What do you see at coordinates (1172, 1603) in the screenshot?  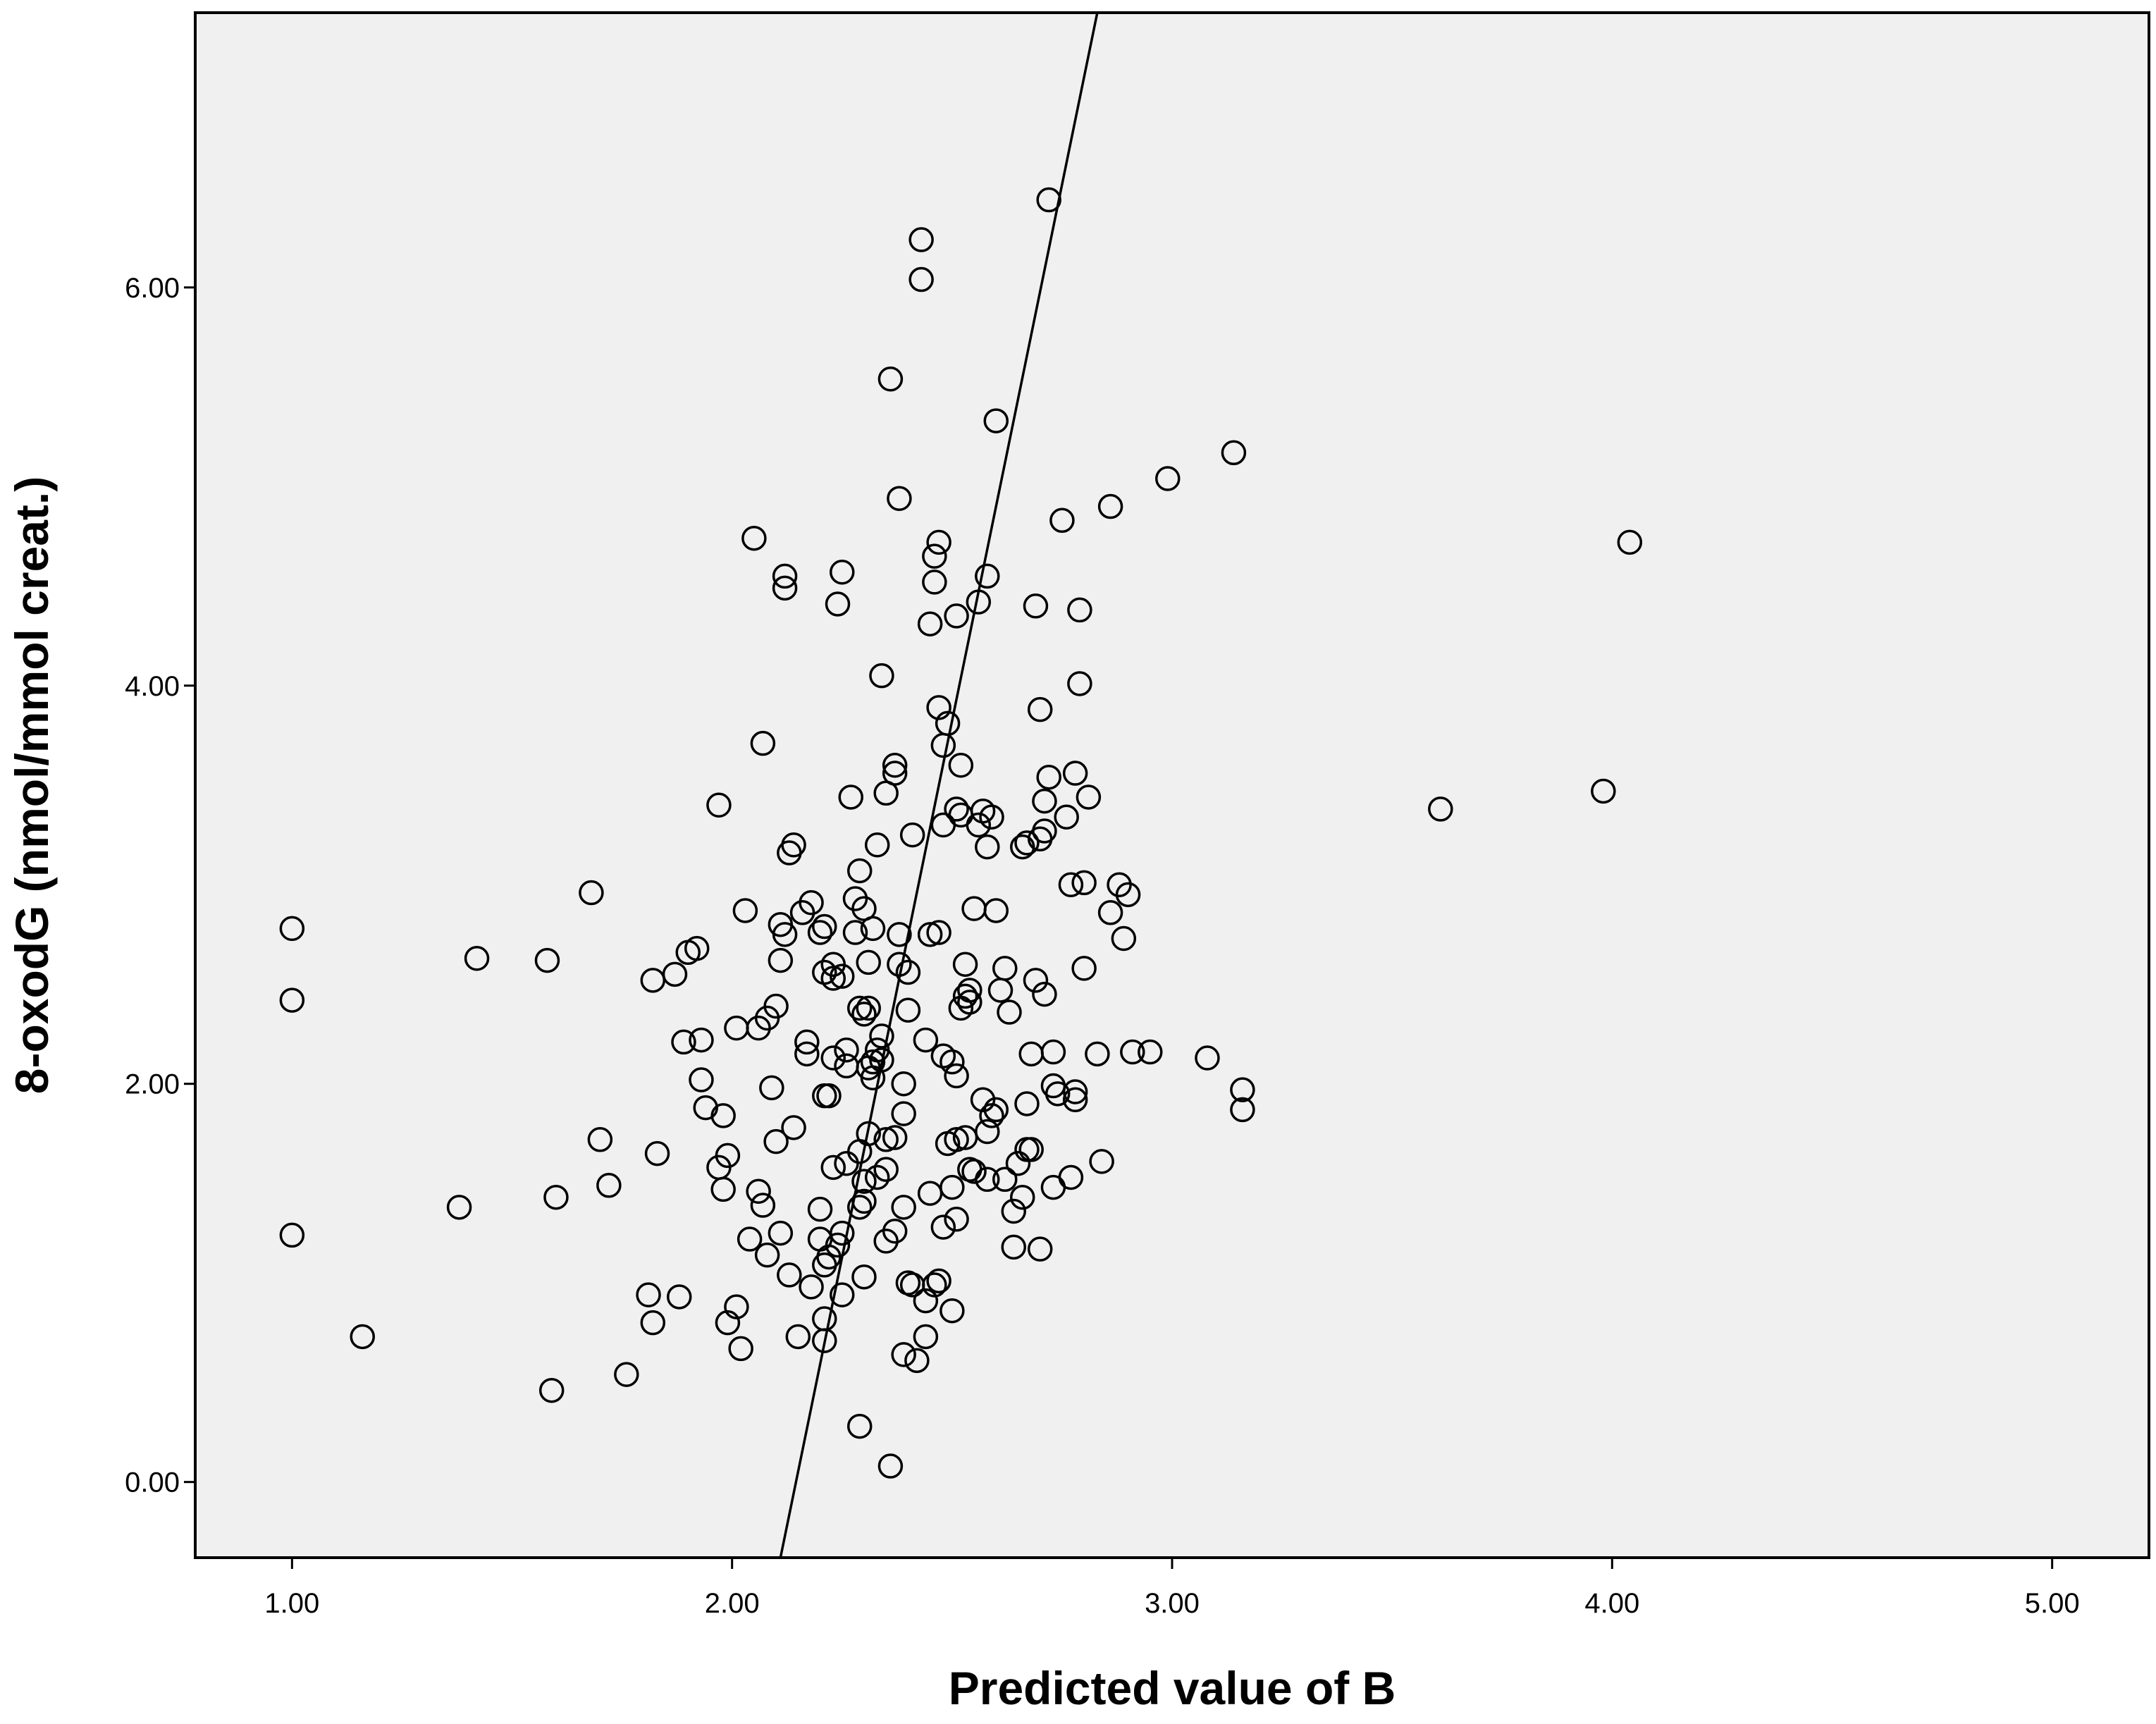 I see `x-tick-label: 3.00` at bounding box center [1172, 1603].